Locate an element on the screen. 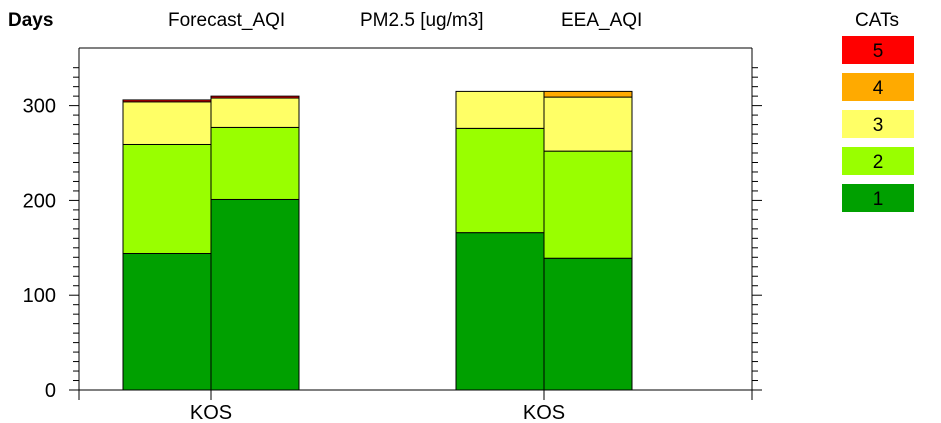 Image resolution: width=941 pixels, height=423 pixels. legend: CATs 5 4 3 2 1 is located at coordinates (878, 111).